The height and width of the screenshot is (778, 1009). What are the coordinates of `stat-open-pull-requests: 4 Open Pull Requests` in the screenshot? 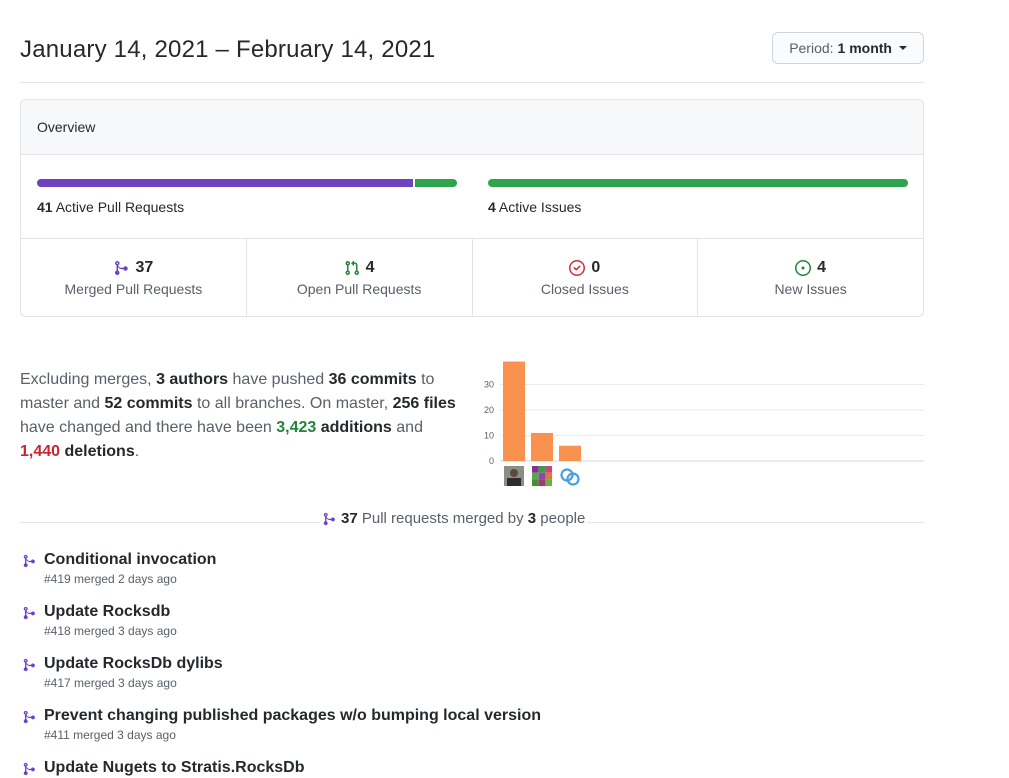 It's located at (360, 277).